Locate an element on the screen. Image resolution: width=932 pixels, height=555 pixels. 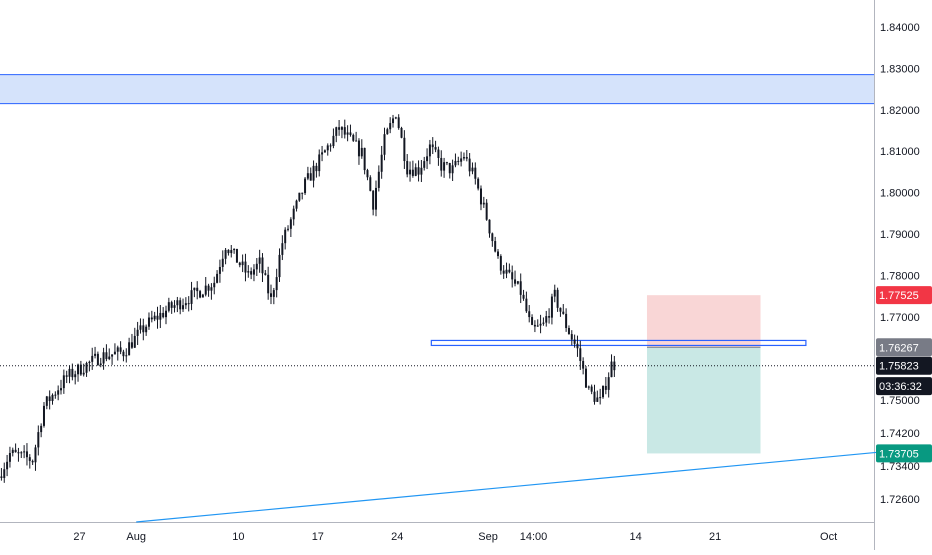
stop-loss-zone is located at coordinates (704, 321).